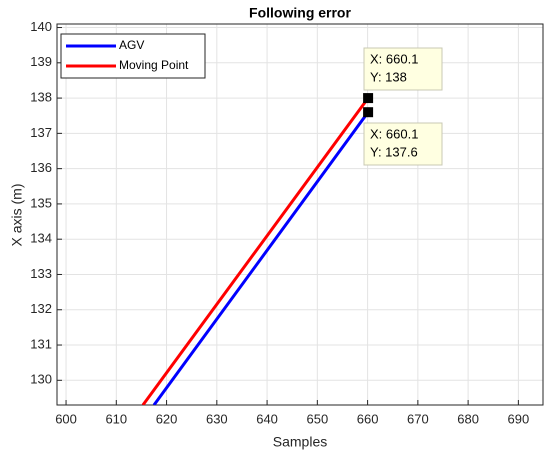  Describe the element at coordinates (41, 202) in the screenshot. I see `y-tick-label: 135` at that location.